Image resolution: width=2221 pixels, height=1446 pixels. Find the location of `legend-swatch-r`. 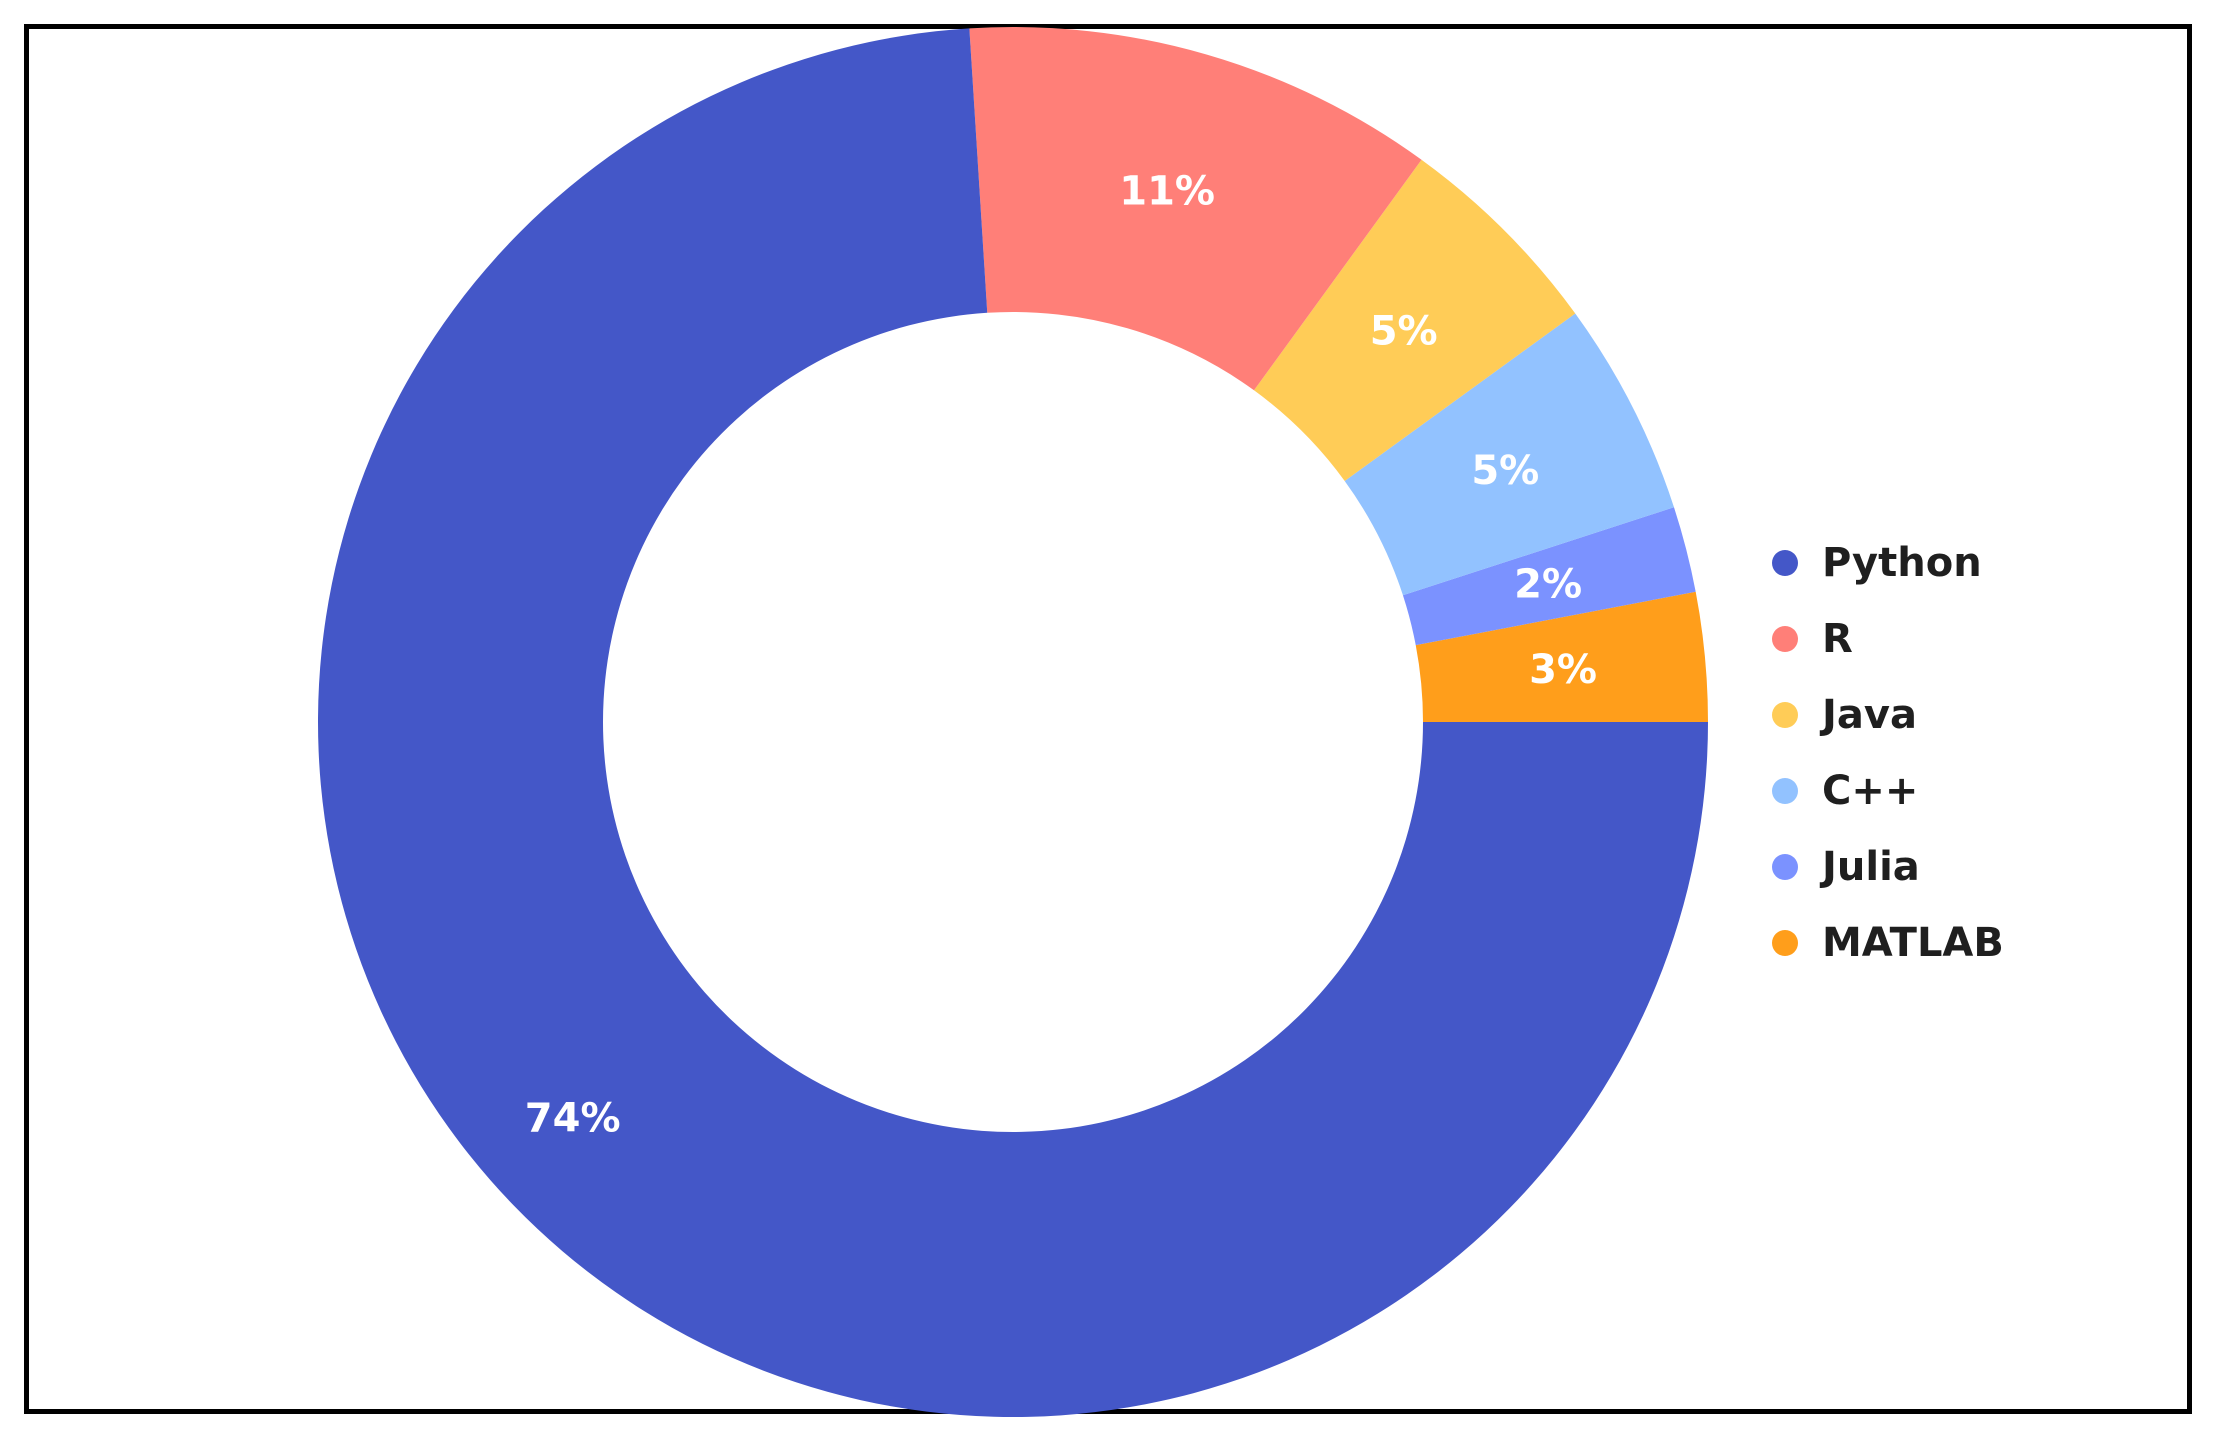

legend-swatch-r is located at coordinates (1785, 639).